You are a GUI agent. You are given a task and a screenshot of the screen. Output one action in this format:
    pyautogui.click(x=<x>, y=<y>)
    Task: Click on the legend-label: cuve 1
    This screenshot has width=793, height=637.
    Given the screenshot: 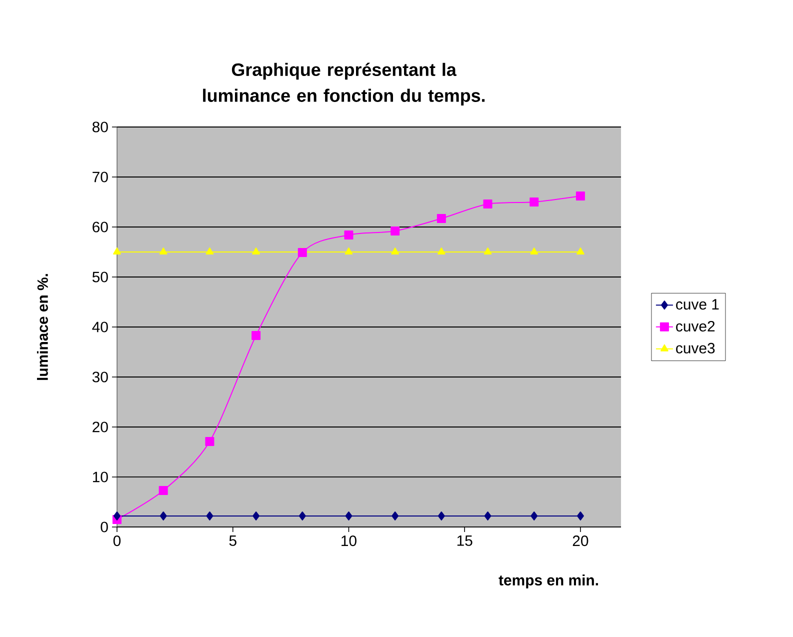 What is the action you would take?
    pyautogui.click(x=697, y=304)
    